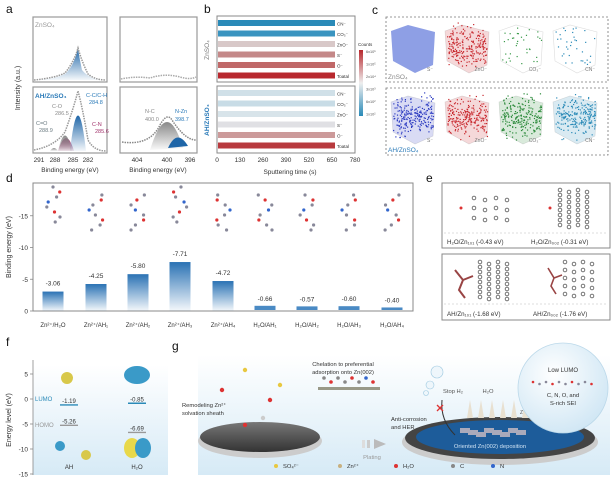 Image resolution: width=616 pixels, height=479 pixels. Describe the element at coordinates (276, 75) in the screenshot. I see `tof-bar-zn` at that location.